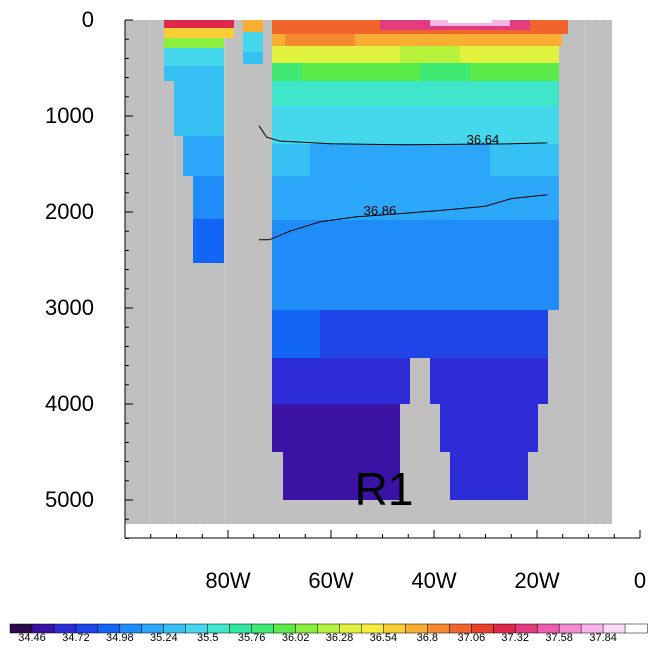 This screenshot has height=654, width=659. What do you see at coordinates (207, 638) in the screenshot?
I see `colorbar-label: 35.5` at bounding box center [207, 638].